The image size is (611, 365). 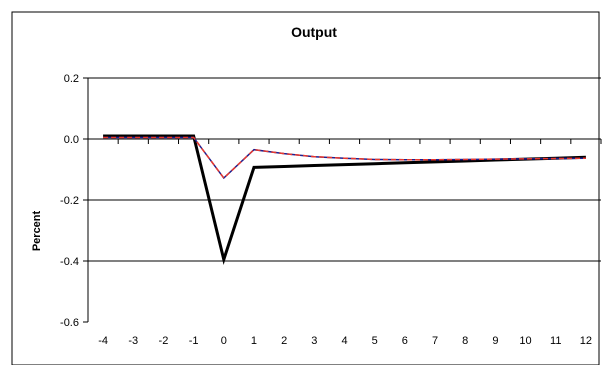 I want to click on x-tick-label: -2, so click(x=164, y=341).